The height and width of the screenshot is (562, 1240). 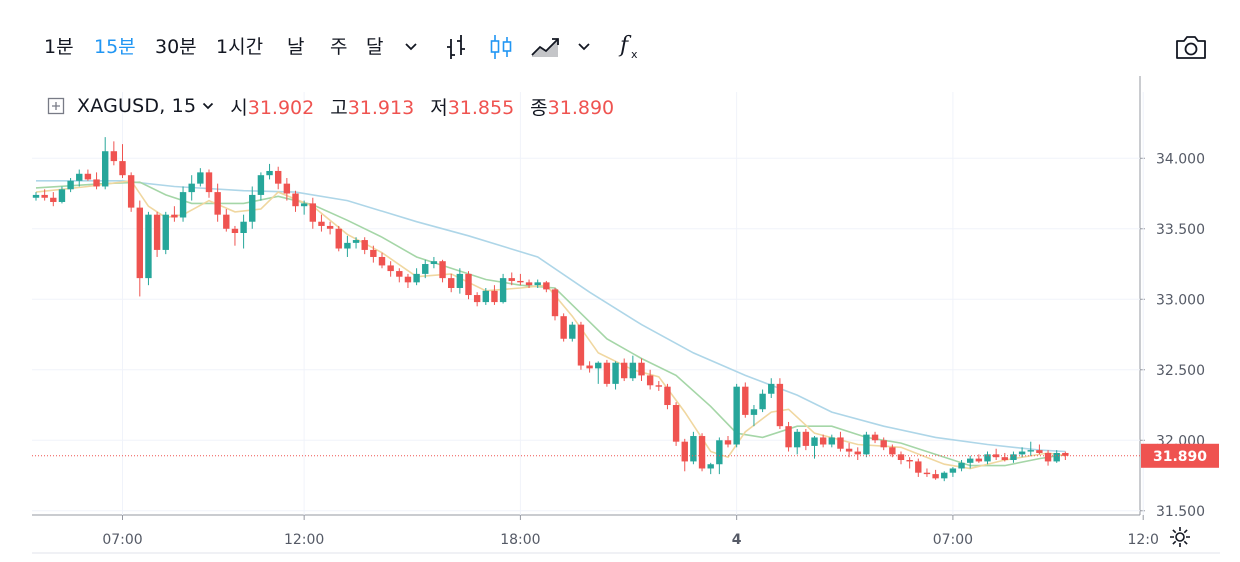 I want to click on bar-chart-style-icon, so click(x=456, y=47).